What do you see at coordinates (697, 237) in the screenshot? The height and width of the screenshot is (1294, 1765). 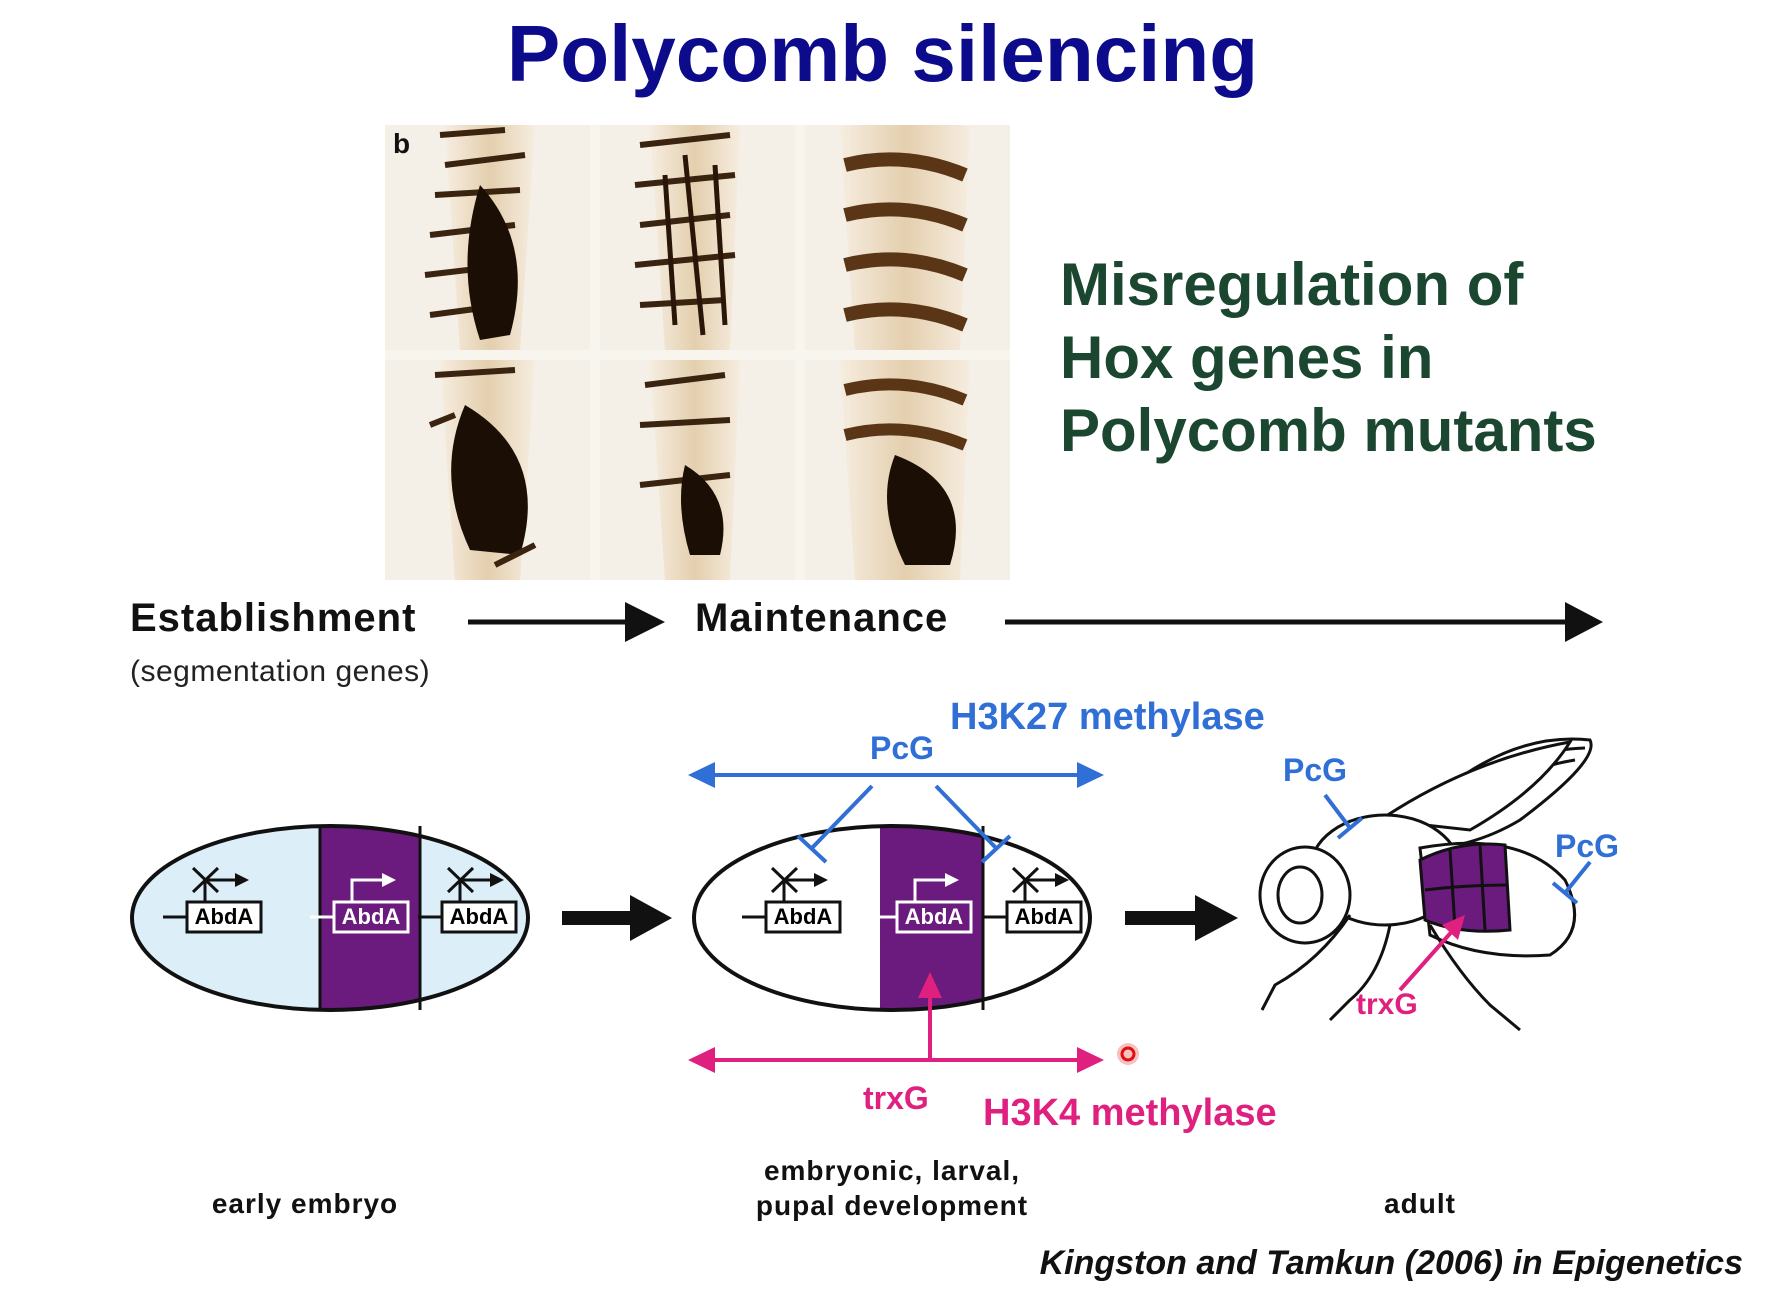 I see `photo-tile-top-middle` at bounding box center [697, 237].